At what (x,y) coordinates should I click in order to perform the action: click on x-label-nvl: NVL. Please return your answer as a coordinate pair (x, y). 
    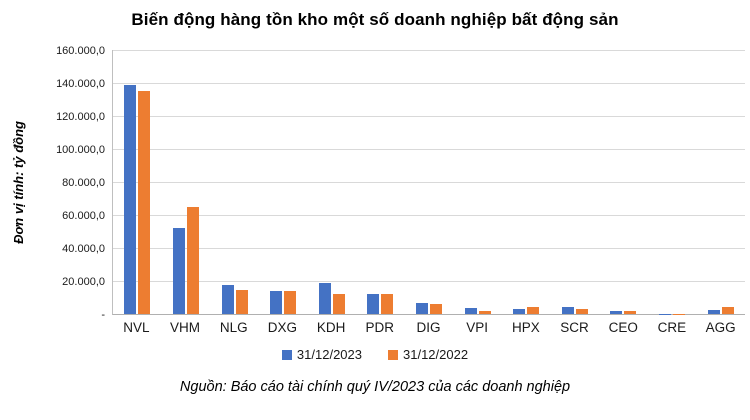
    Looking at the image, I should click on (136, 327).